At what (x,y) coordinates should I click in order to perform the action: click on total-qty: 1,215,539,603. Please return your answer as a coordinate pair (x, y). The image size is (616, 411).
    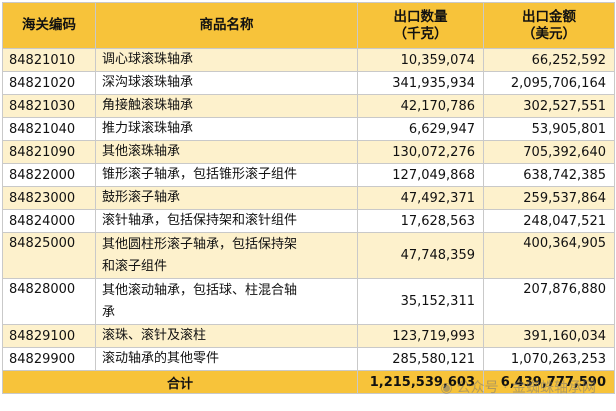
    Looking at the image, I should click on (420, 382).